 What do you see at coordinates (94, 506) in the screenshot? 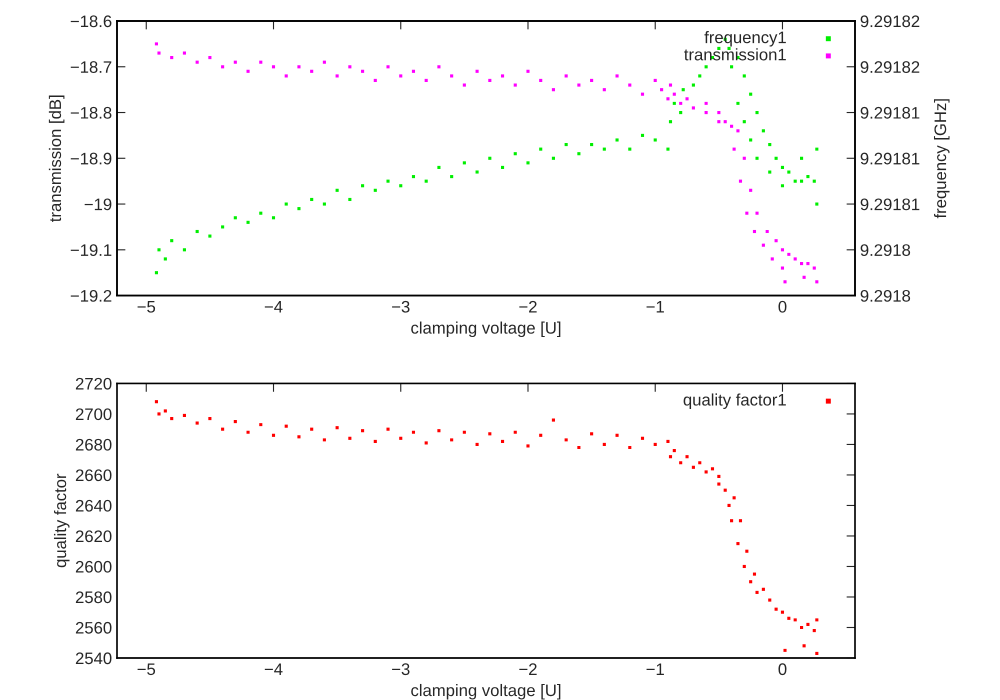
I see `y-tick-label: 2640` at bounding box center [94, 506].